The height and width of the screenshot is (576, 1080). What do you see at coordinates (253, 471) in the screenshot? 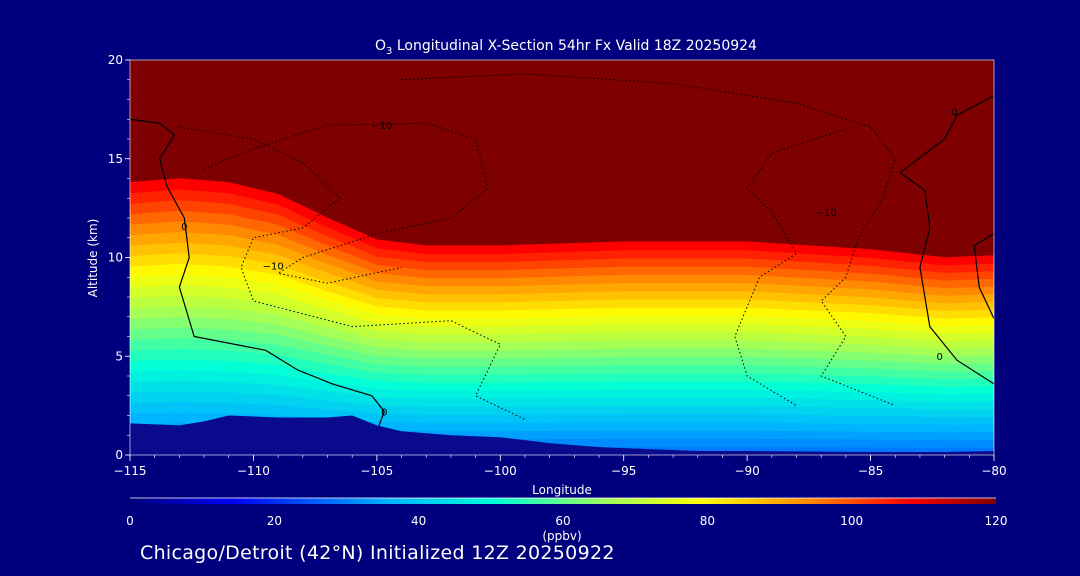
I see `x-tick-label: −110` at bounding box center [253, 471].